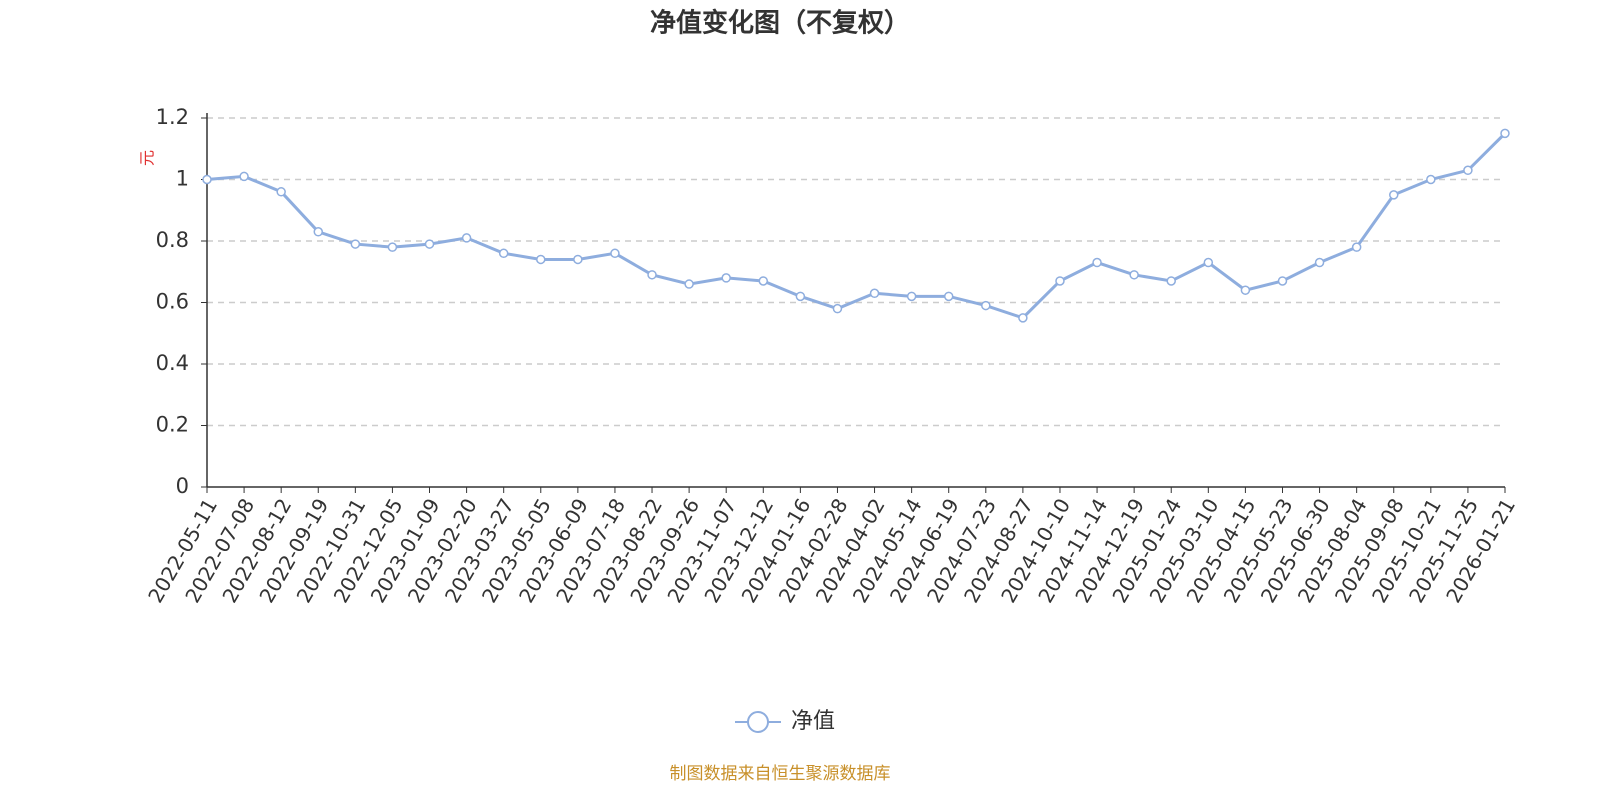 The image size is (1600, 800). I want to click on legend-label: 净值, so click(813, 721).